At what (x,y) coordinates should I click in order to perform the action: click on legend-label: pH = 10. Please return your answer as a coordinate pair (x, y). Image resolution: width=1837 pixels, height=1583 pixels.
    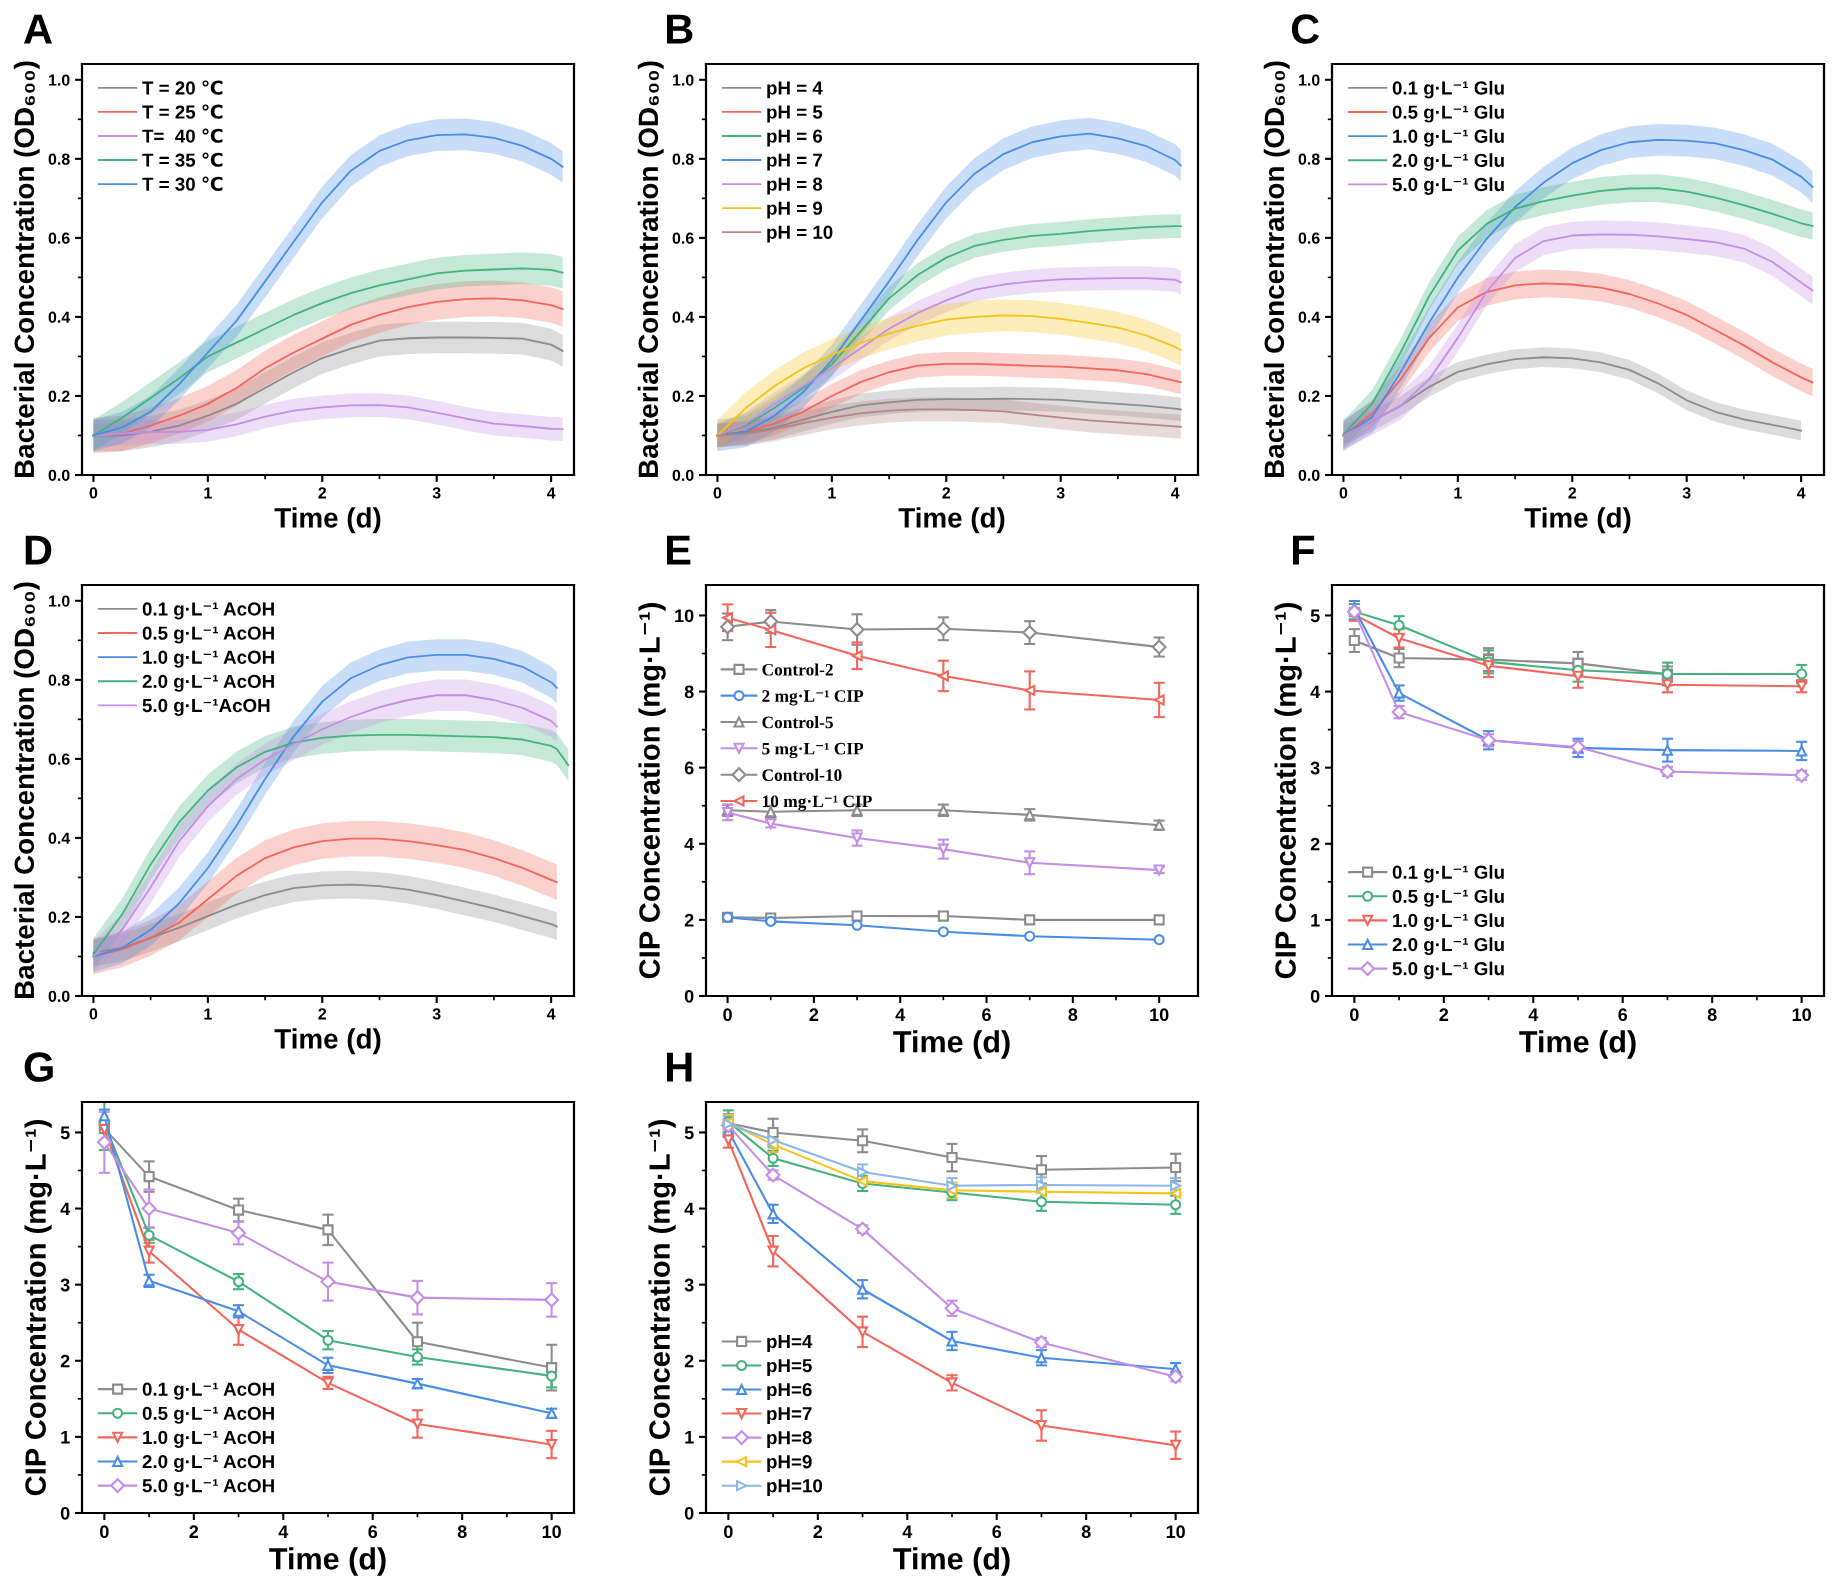
    Looking at the image, I should click on (800, 234).